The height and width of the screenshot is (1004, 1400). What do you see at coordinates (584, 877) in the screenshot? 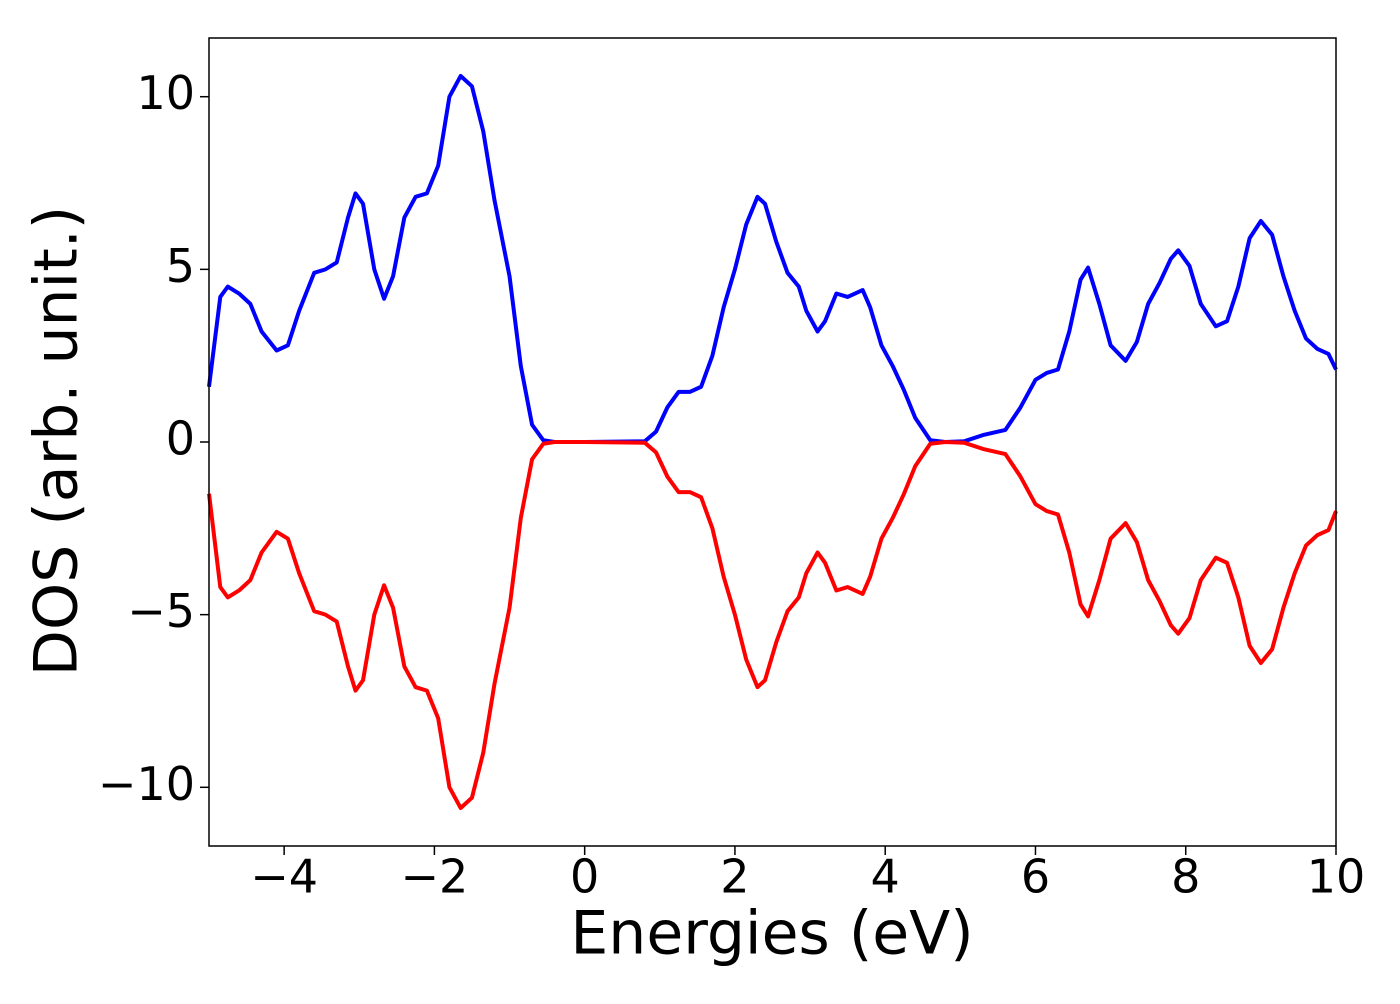
I see `x-tick-label: 0` at bounding box center [584, 877].